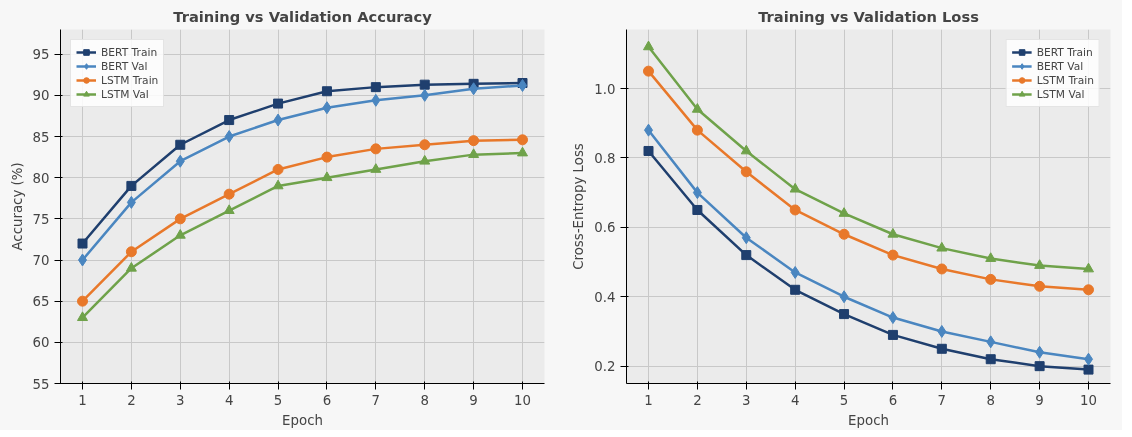  I want to click on y-tick-label: 95, so click(41, 55).